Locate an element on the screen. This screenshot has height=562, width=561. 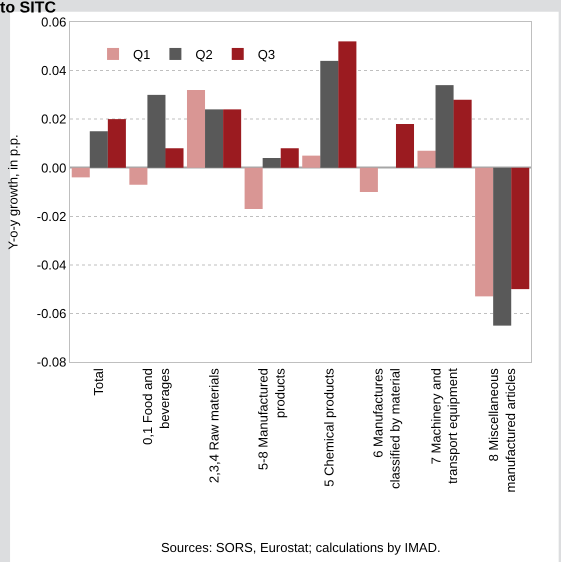
legend-label: Q3 is located at coordinates (267, 54).